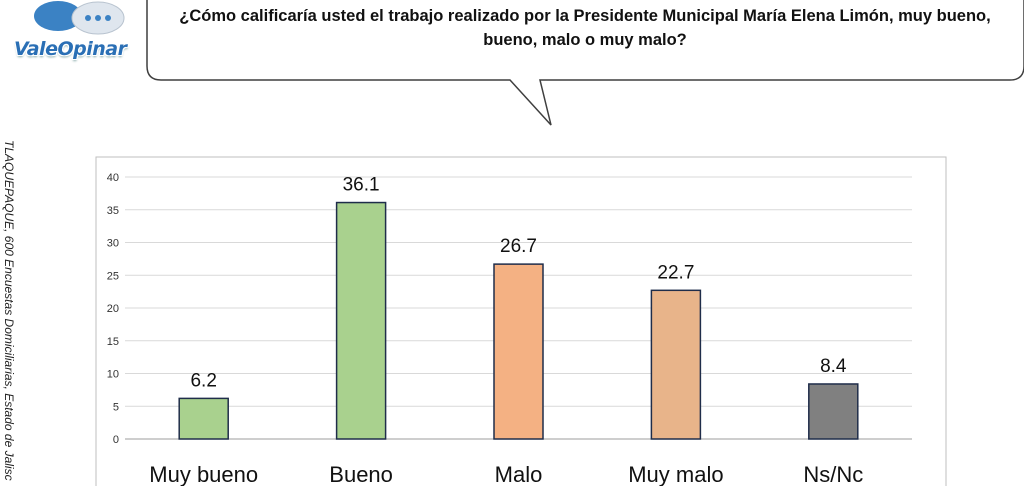  I want to click on data-label: 36.1, so click(361, 185).